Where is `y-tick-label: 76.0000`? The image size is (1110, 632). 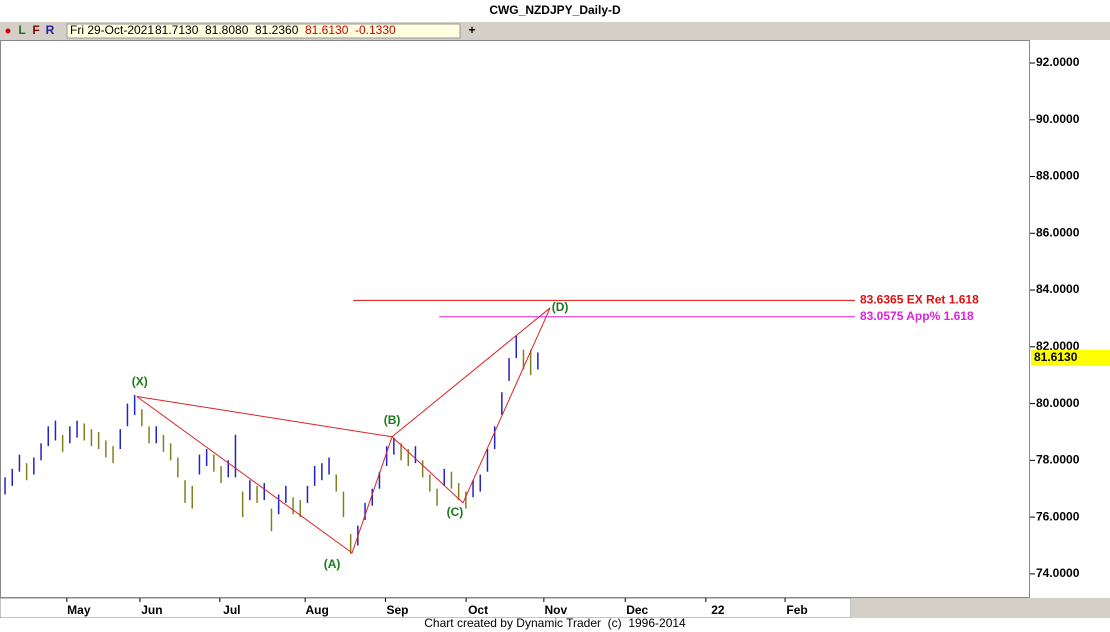 y-tick-label: 76.0000 is located at coordinates (1058, 516).